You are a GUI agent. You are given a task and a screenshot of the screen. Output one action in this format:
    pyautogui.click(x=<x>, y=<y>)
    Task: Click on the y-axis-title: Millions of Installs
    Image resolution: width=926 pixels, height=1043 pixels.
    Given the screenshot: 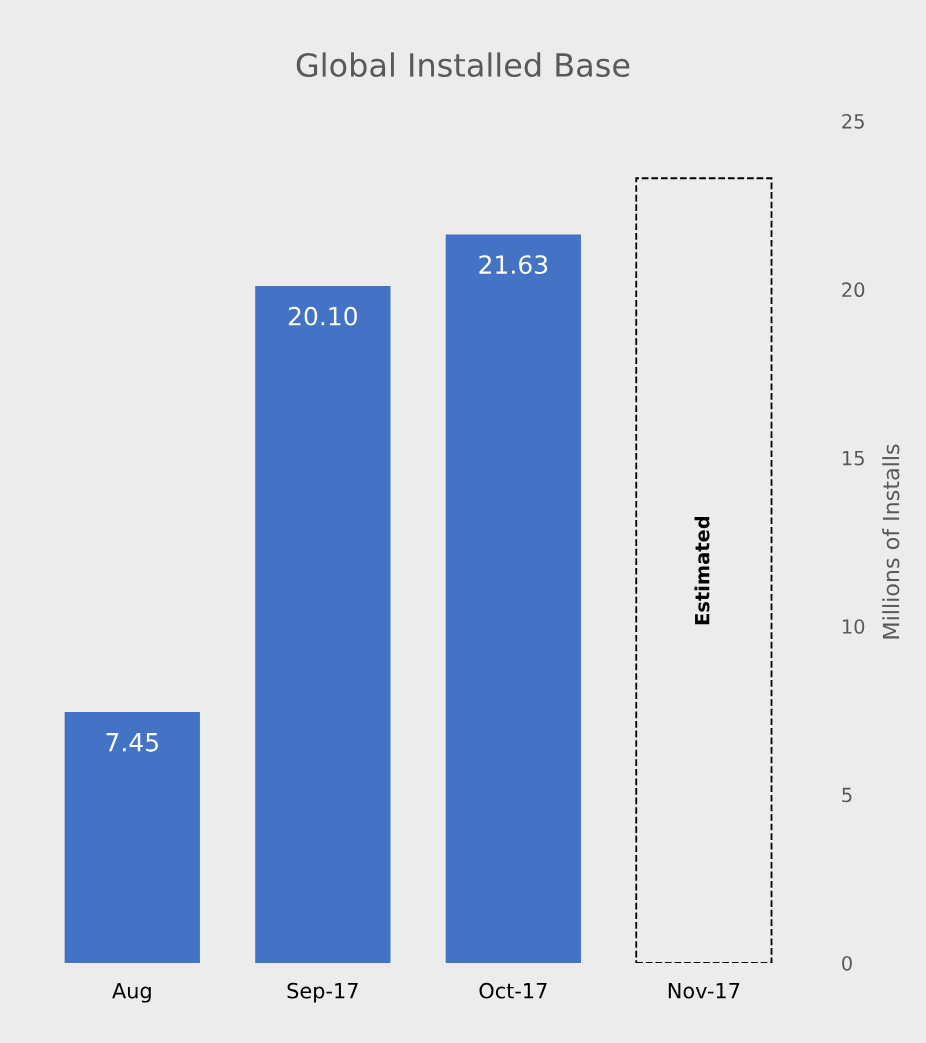 What is the action you would take?
    pyautogui.click(x=891, y=541)
    